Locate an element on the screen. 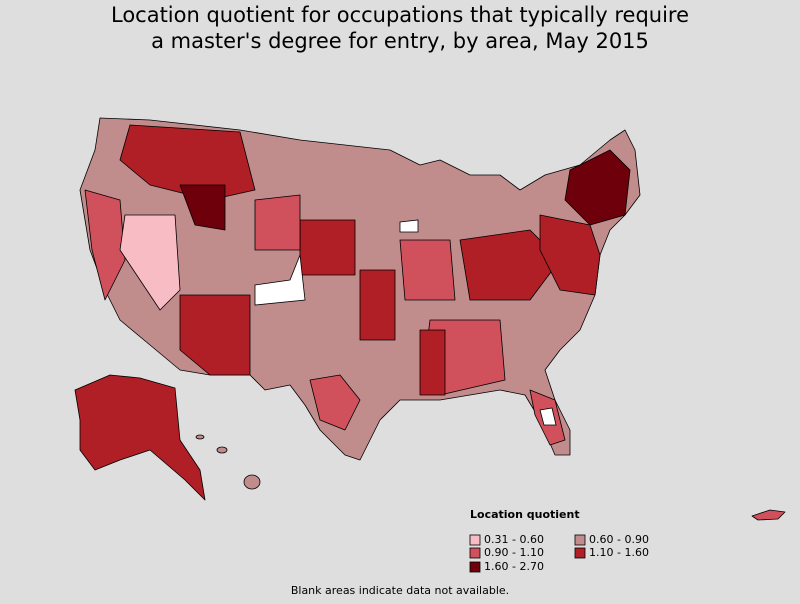 This screenshot has height=604, width=800. legend-title: Location quotient is located at coordinates (525, 514).